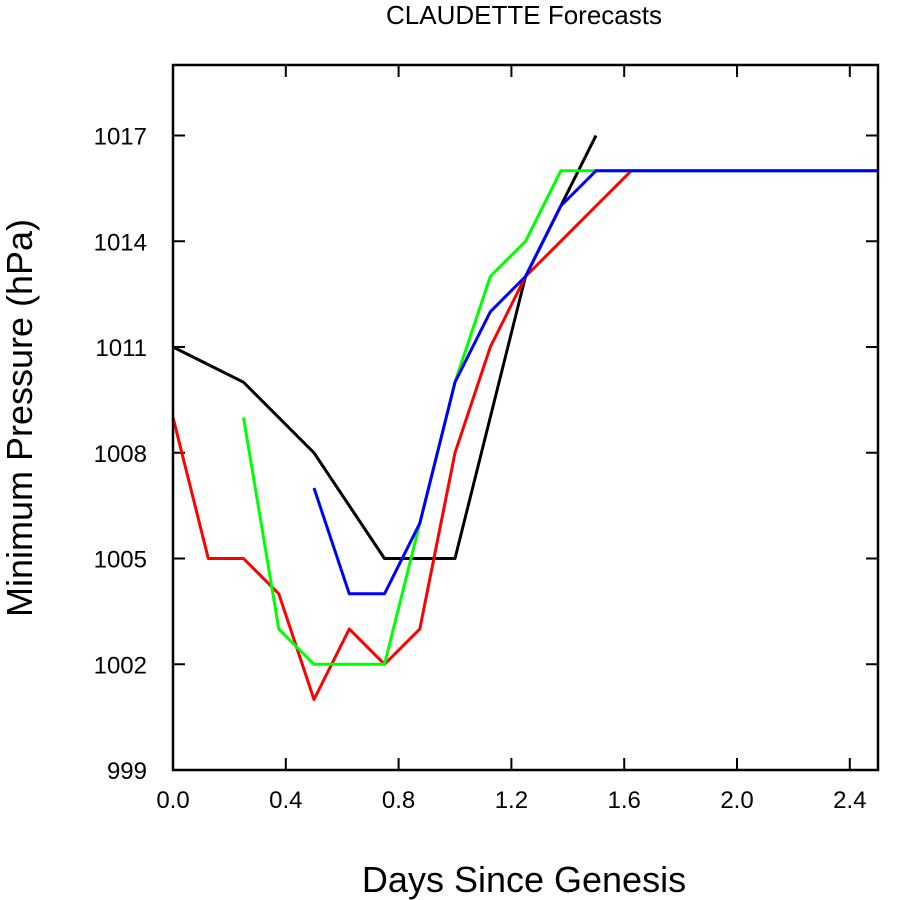  Describe the element at coordinates (398, 800) in the screenshot. I see `x-tick-label: 0.8` at that location.